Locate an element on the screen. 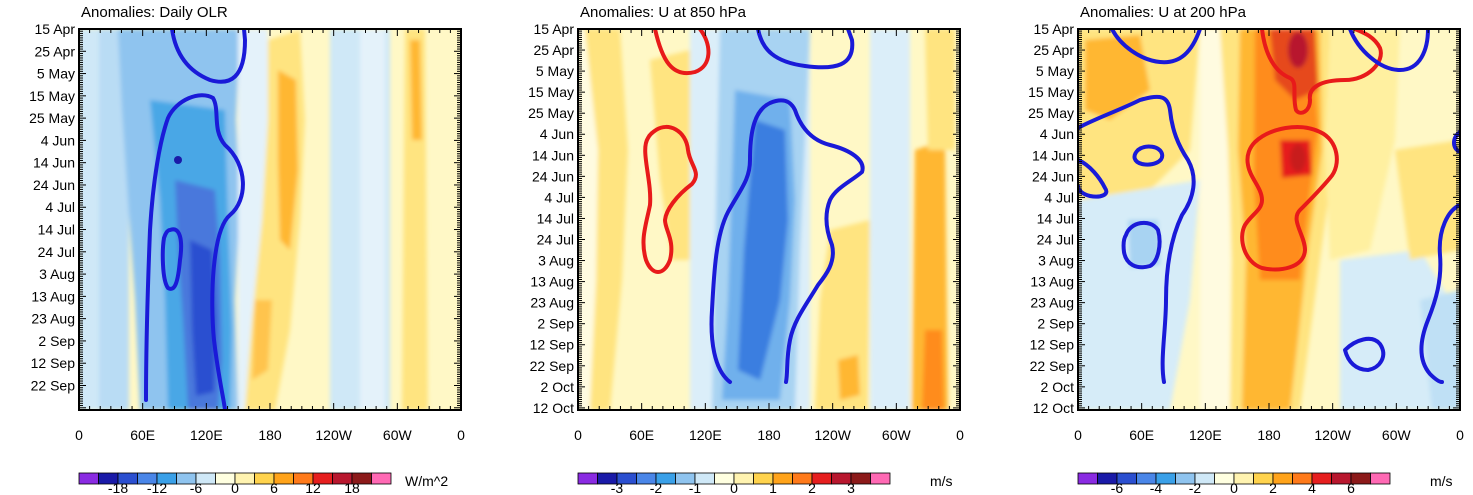  u850-region-yellow-mid is located at coordinates (675, 155).